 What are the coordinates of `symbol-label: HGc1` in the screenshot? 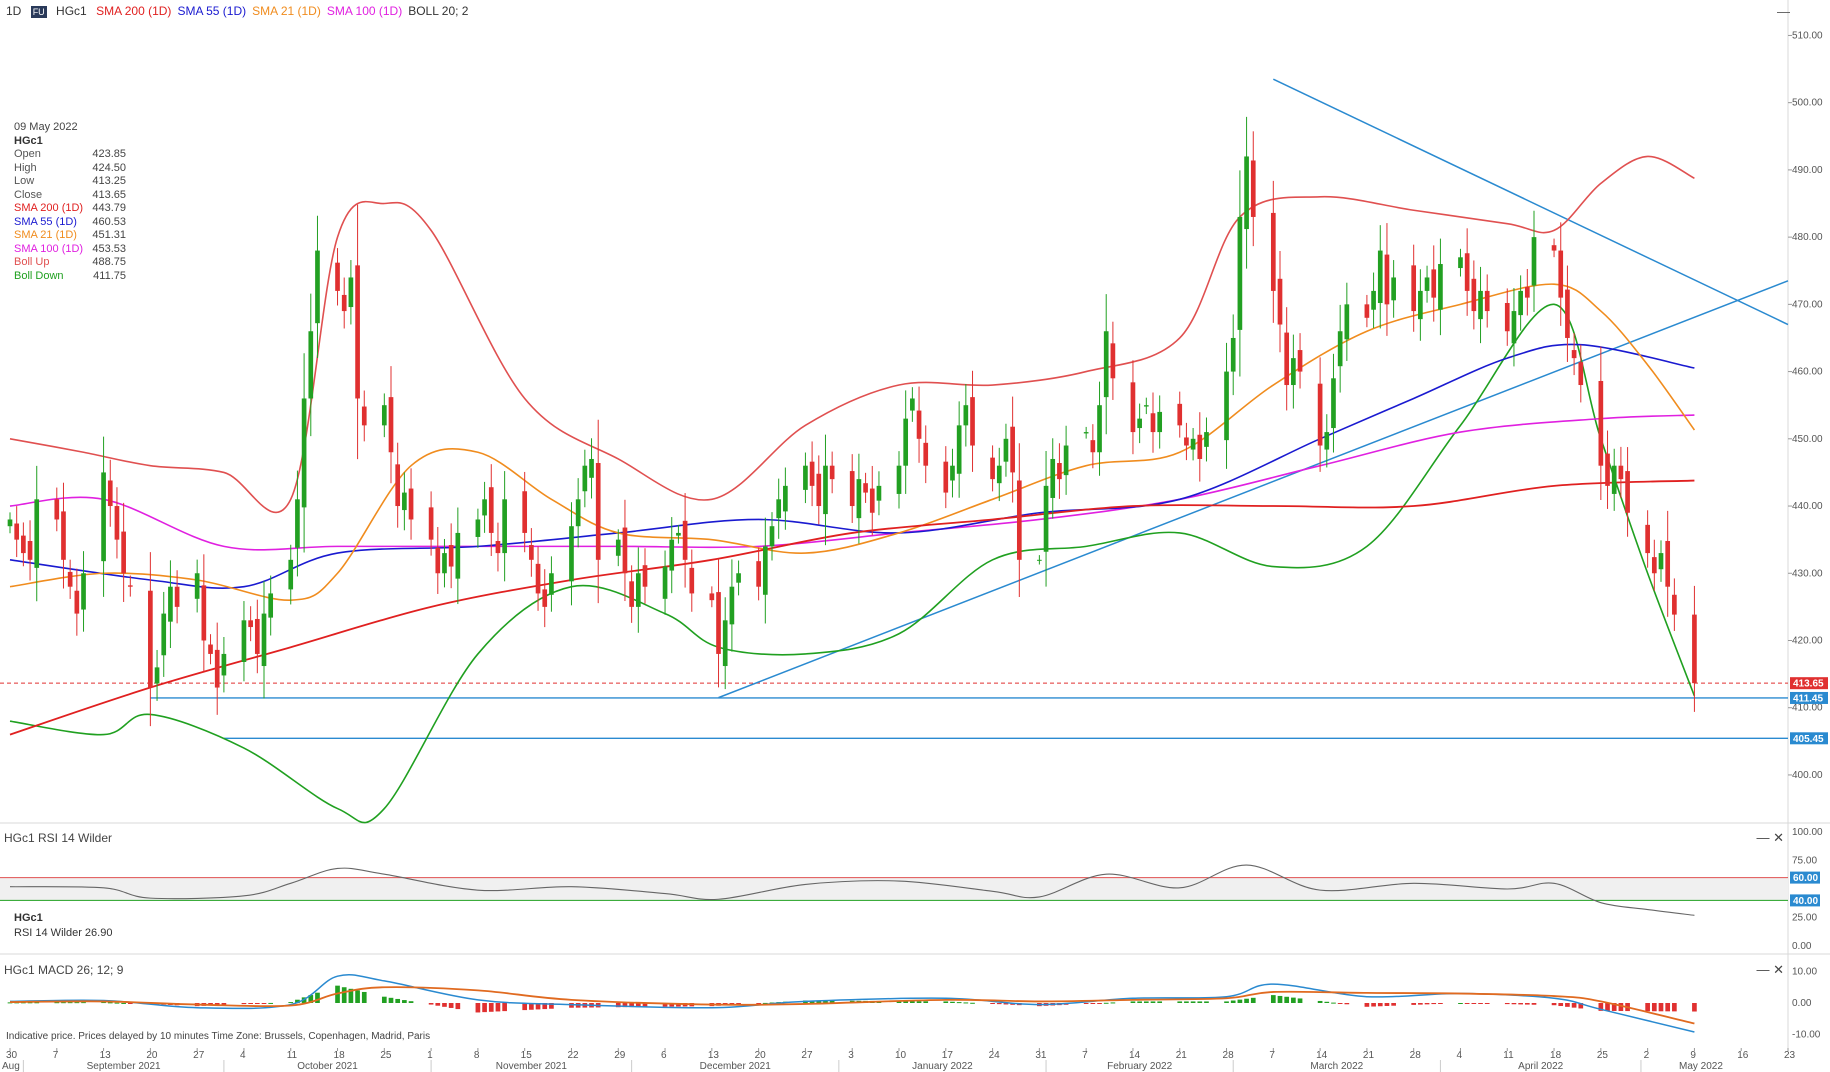 It's located at (71, 11).